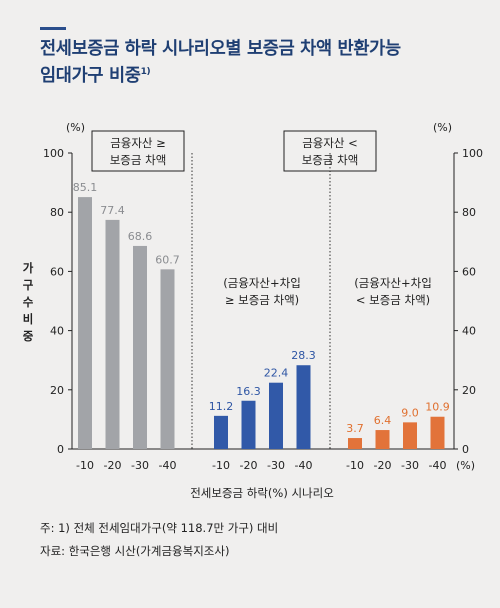 This screenshot has height=608, width=500. Describe the element at coordinates (28, 302) in the screenshot. I see `y-axis-label-char: 수` at that location.